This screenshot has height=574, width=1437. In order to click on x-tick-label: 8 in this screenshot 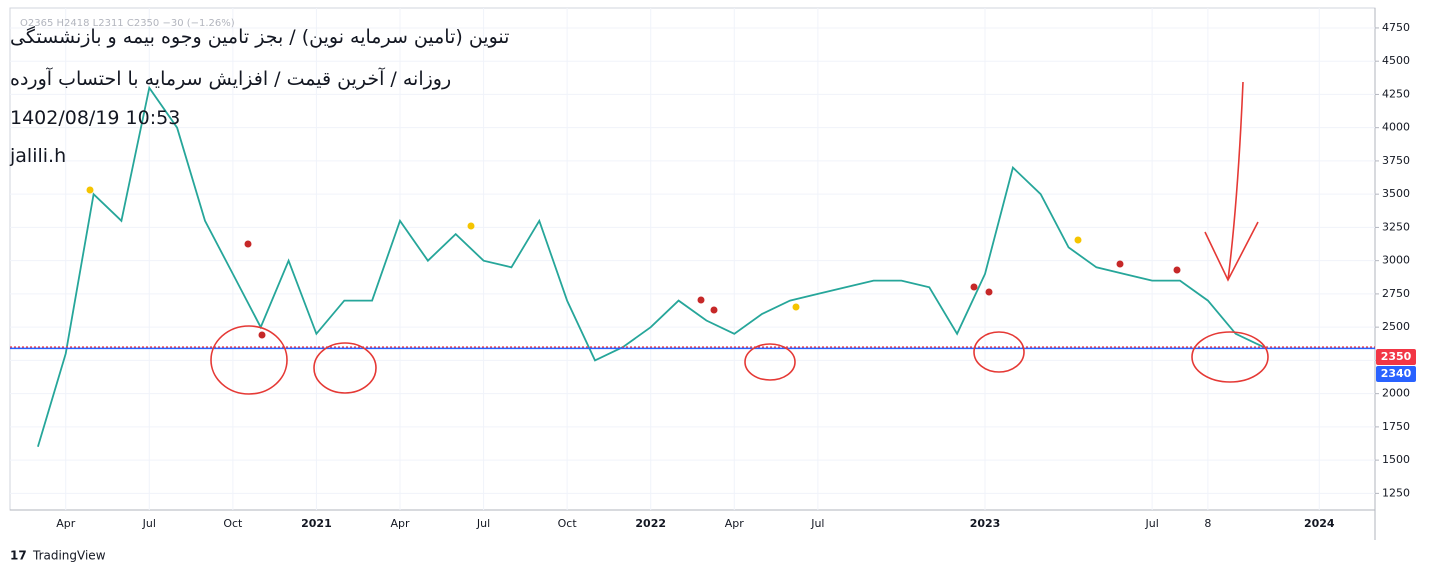, I will do `click(1207, 523)`.